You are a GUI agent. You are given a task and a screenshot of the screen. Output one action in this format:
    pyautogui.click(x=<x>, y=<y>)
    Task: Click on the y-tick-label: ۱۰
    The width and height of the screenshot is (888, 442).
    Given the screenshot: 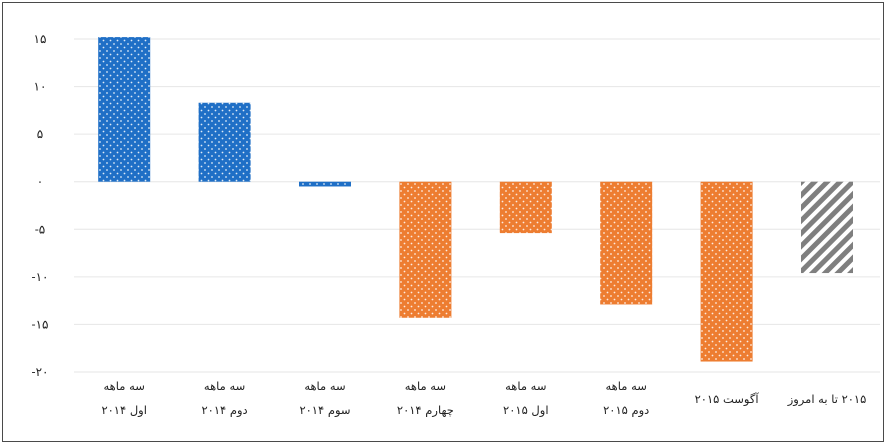 What is the action you would take?
    pyautogui.click(x=40, y=87)
    